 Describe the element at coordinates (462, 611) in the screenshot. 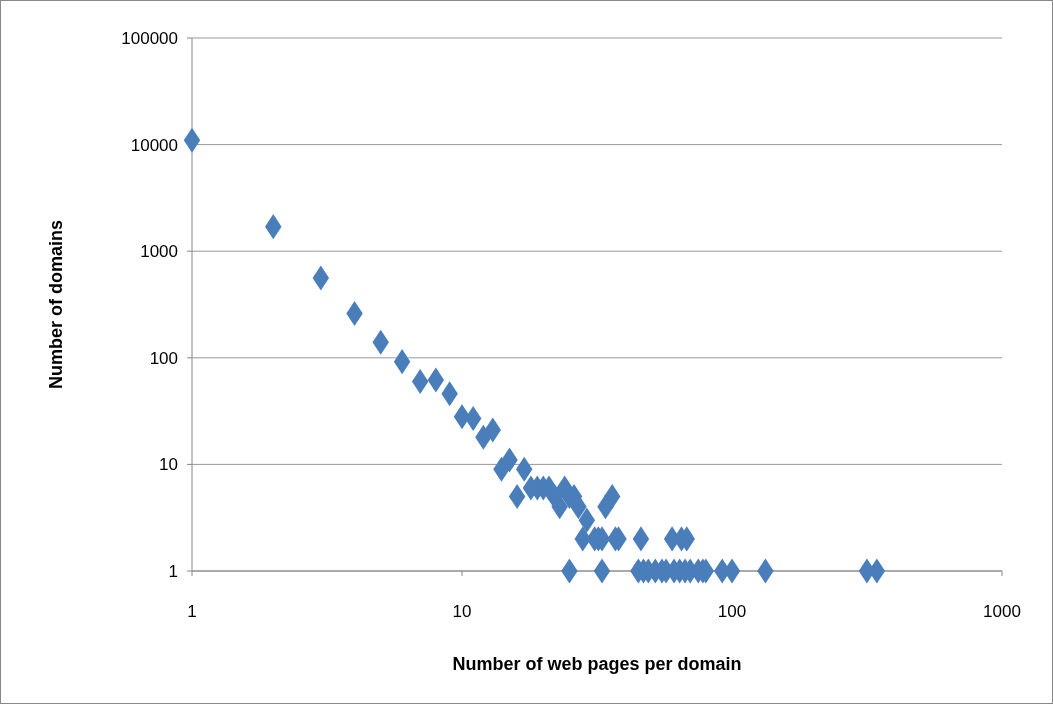

I see `x-tick-label: 10` at that location.